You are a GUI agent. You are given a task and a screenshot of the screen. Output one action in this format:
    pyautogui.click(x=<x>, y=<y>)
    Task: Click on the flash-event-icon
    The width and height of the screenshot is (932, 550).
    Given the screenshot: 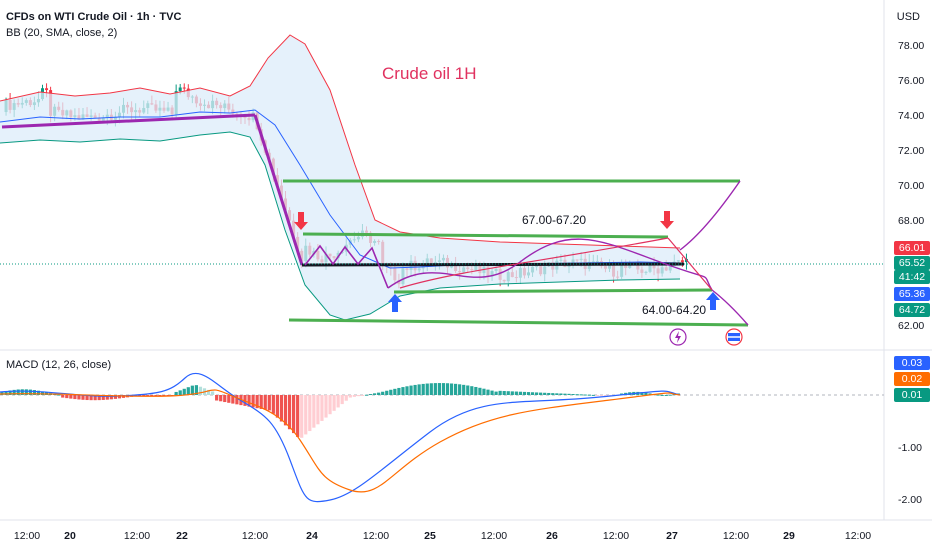 What is the action you would take?
    pyautogui.click(x=678, y=337)
    